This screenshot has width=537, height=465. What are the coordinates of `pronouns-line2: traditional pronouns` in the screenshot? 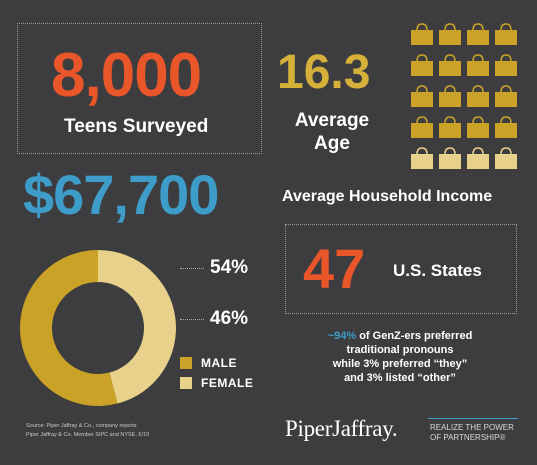 It's located at (400, 350).